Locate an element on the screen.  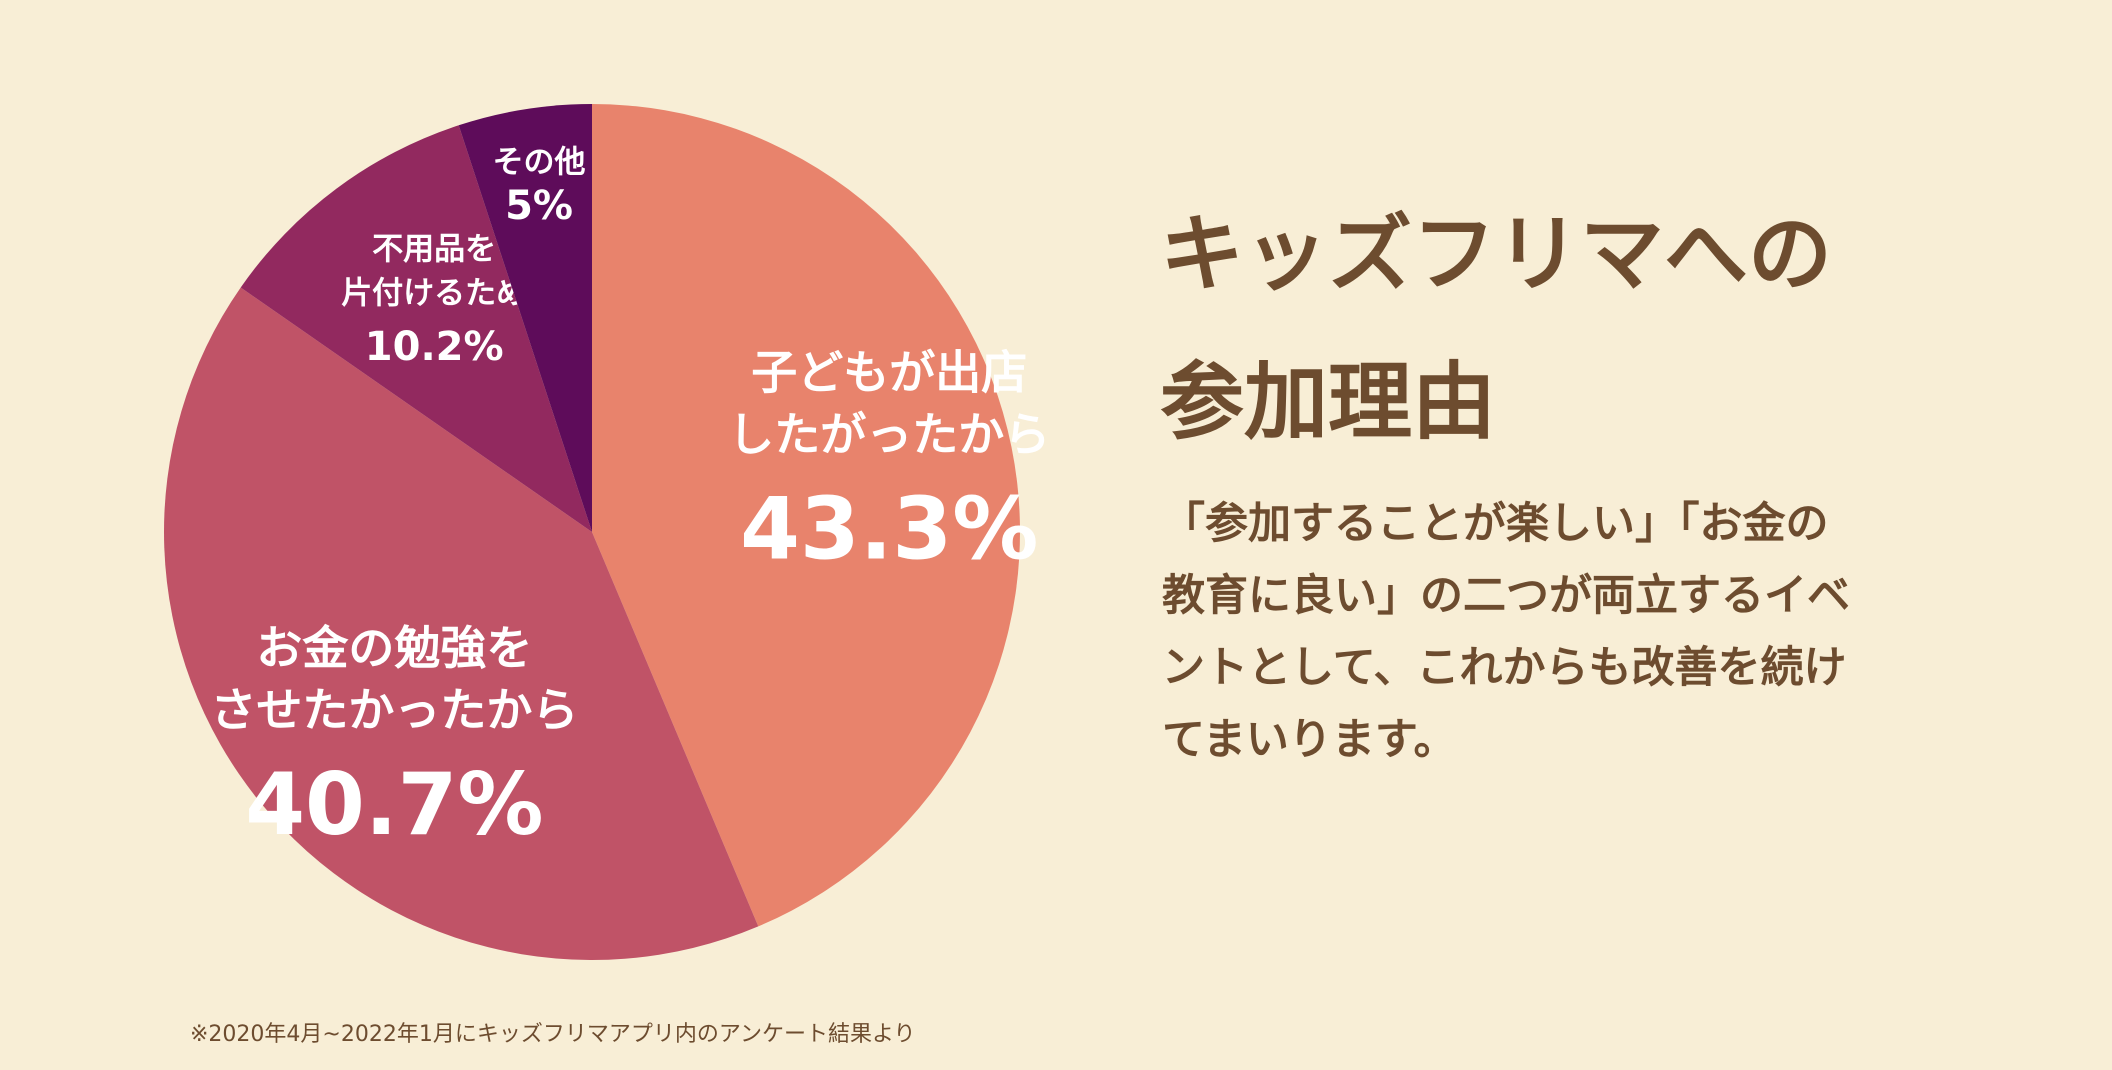
slice-2-label-line-2: させたかったから is located at coordinates (394, 710).